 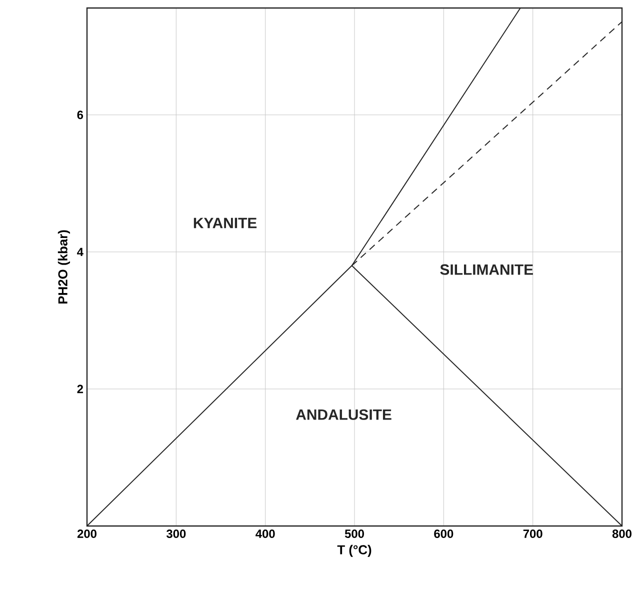 I want to click on x-tick-label: 300, so click(x=176, y=534).